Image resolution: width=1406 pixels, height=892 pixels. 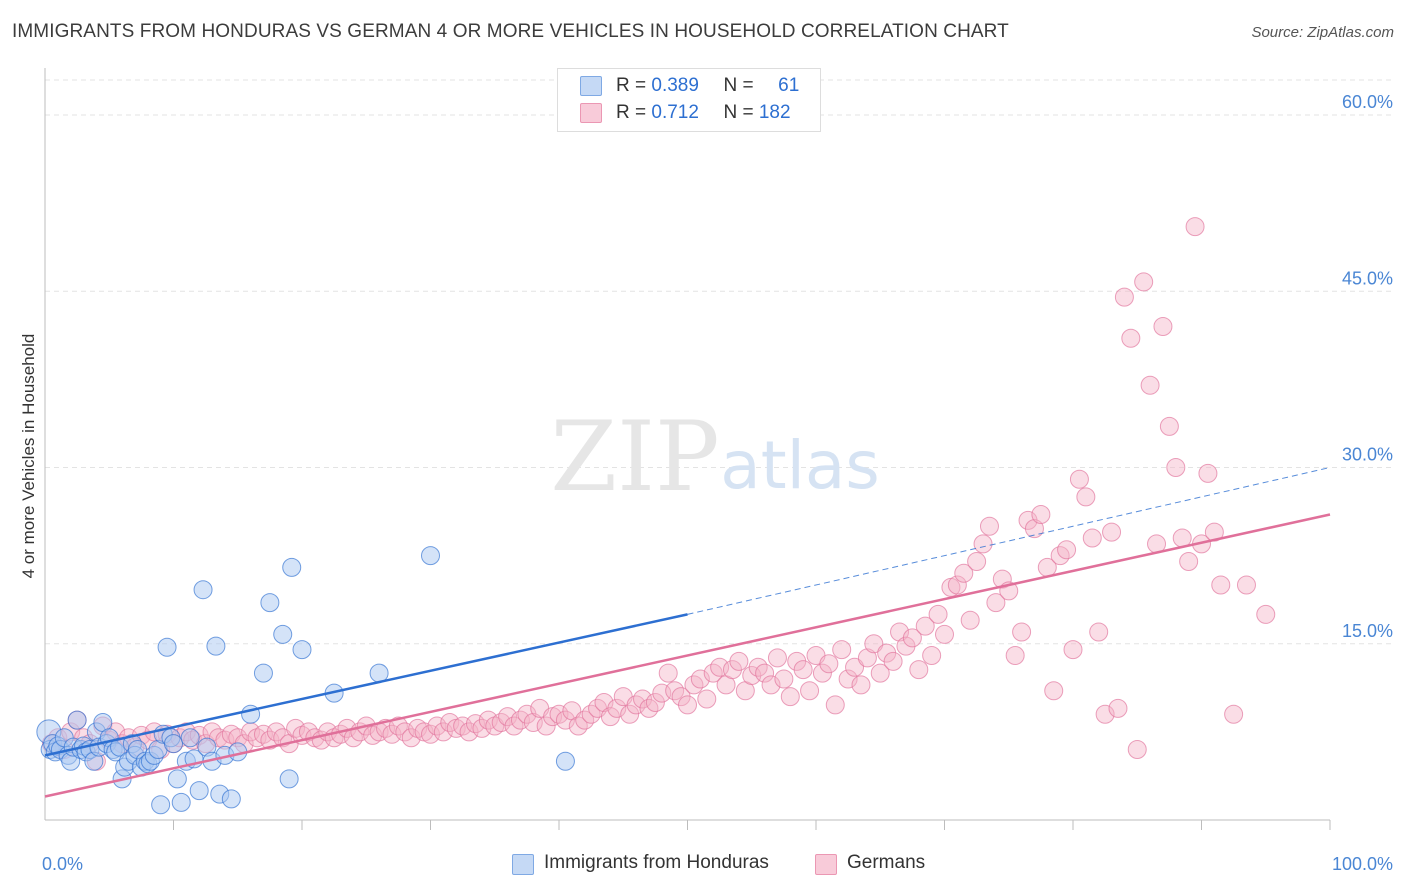 What do you see at coordinates (826, 864) in the screenshot?
I see `series-swatch-germans` at bounding box center [826, 864].